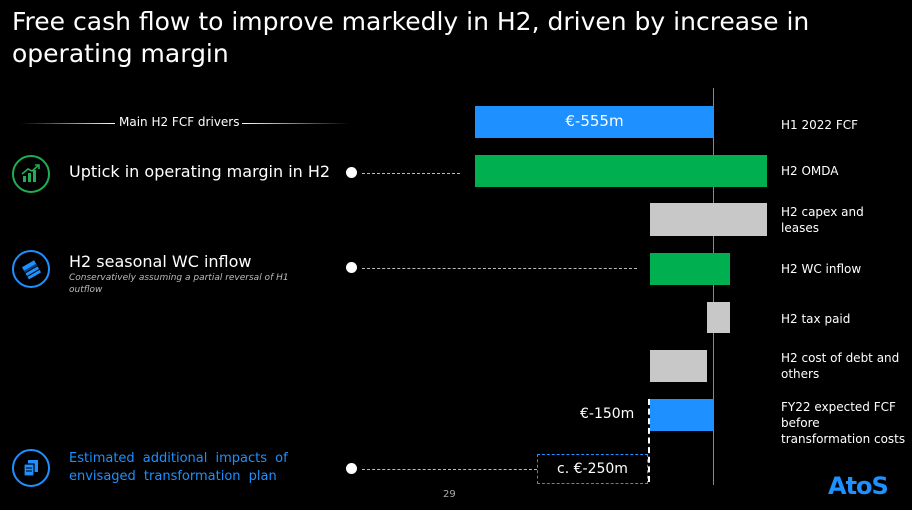  I want to click on label-h2-wc-inflow: H2 WC inflow, so click(821, 269).